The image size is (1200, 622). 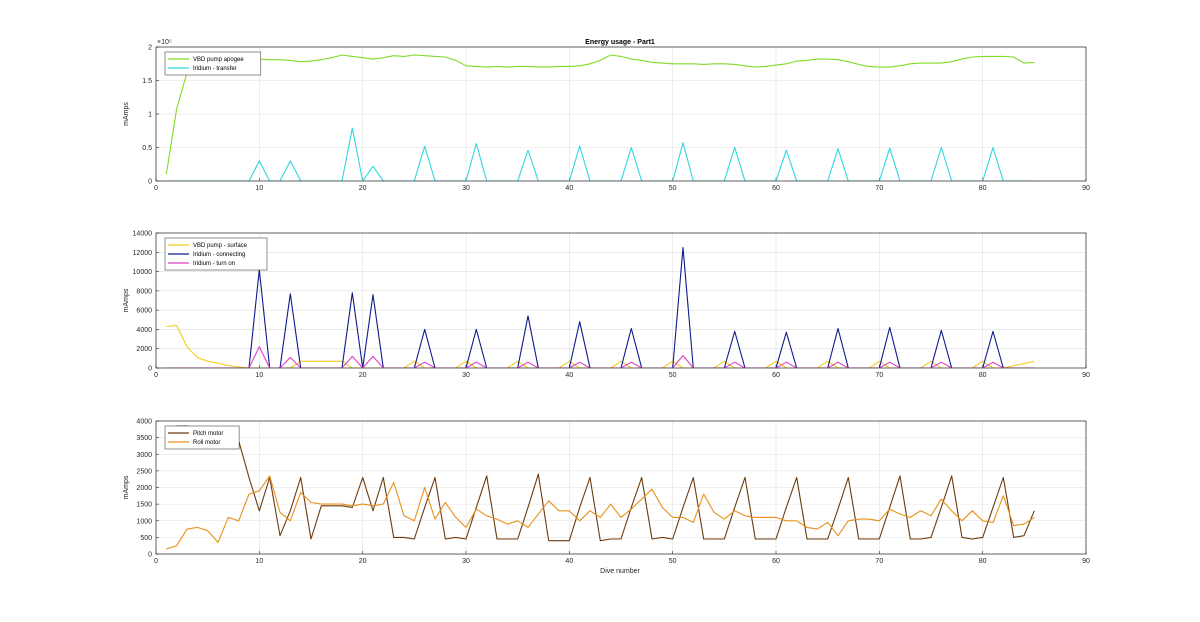 I want to click on series-line-iridium-connecting, so click(x=600, y=307).